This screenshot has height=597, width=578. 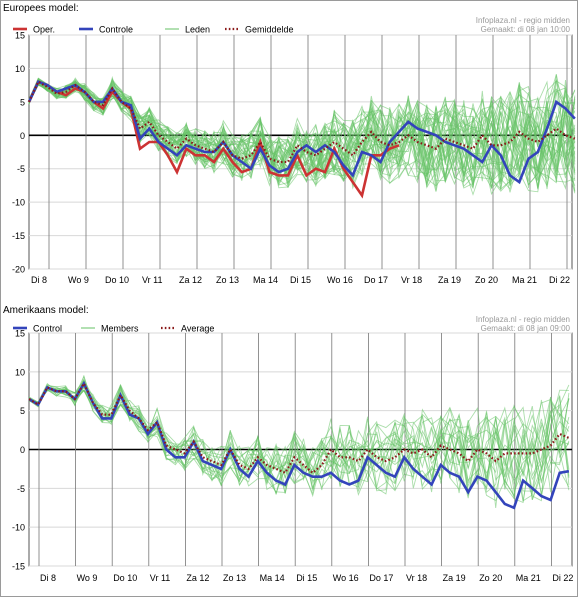 What do you see at coordinates (197, 30) in the screenshot?
I see `legend-label-members: Leden` at bounding box center [197, 30].